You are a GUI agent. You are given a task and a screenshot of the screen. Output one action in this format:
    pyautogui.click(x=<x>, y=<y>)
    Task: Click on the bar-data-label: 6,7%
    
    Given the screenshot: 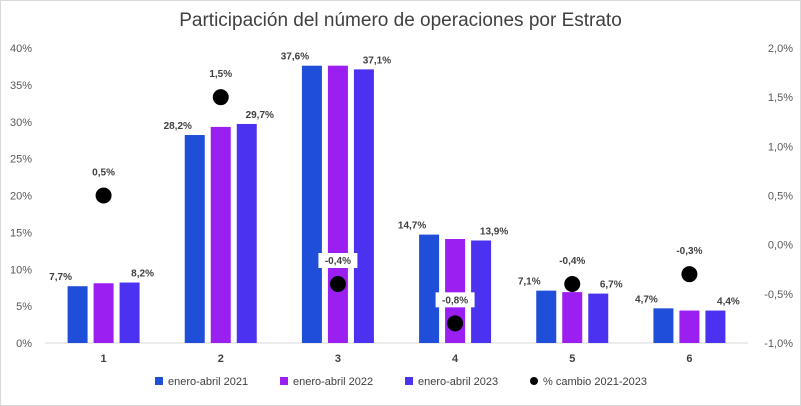 What is the action you would take?
    pyautogui.click(x=611, y=285)
    